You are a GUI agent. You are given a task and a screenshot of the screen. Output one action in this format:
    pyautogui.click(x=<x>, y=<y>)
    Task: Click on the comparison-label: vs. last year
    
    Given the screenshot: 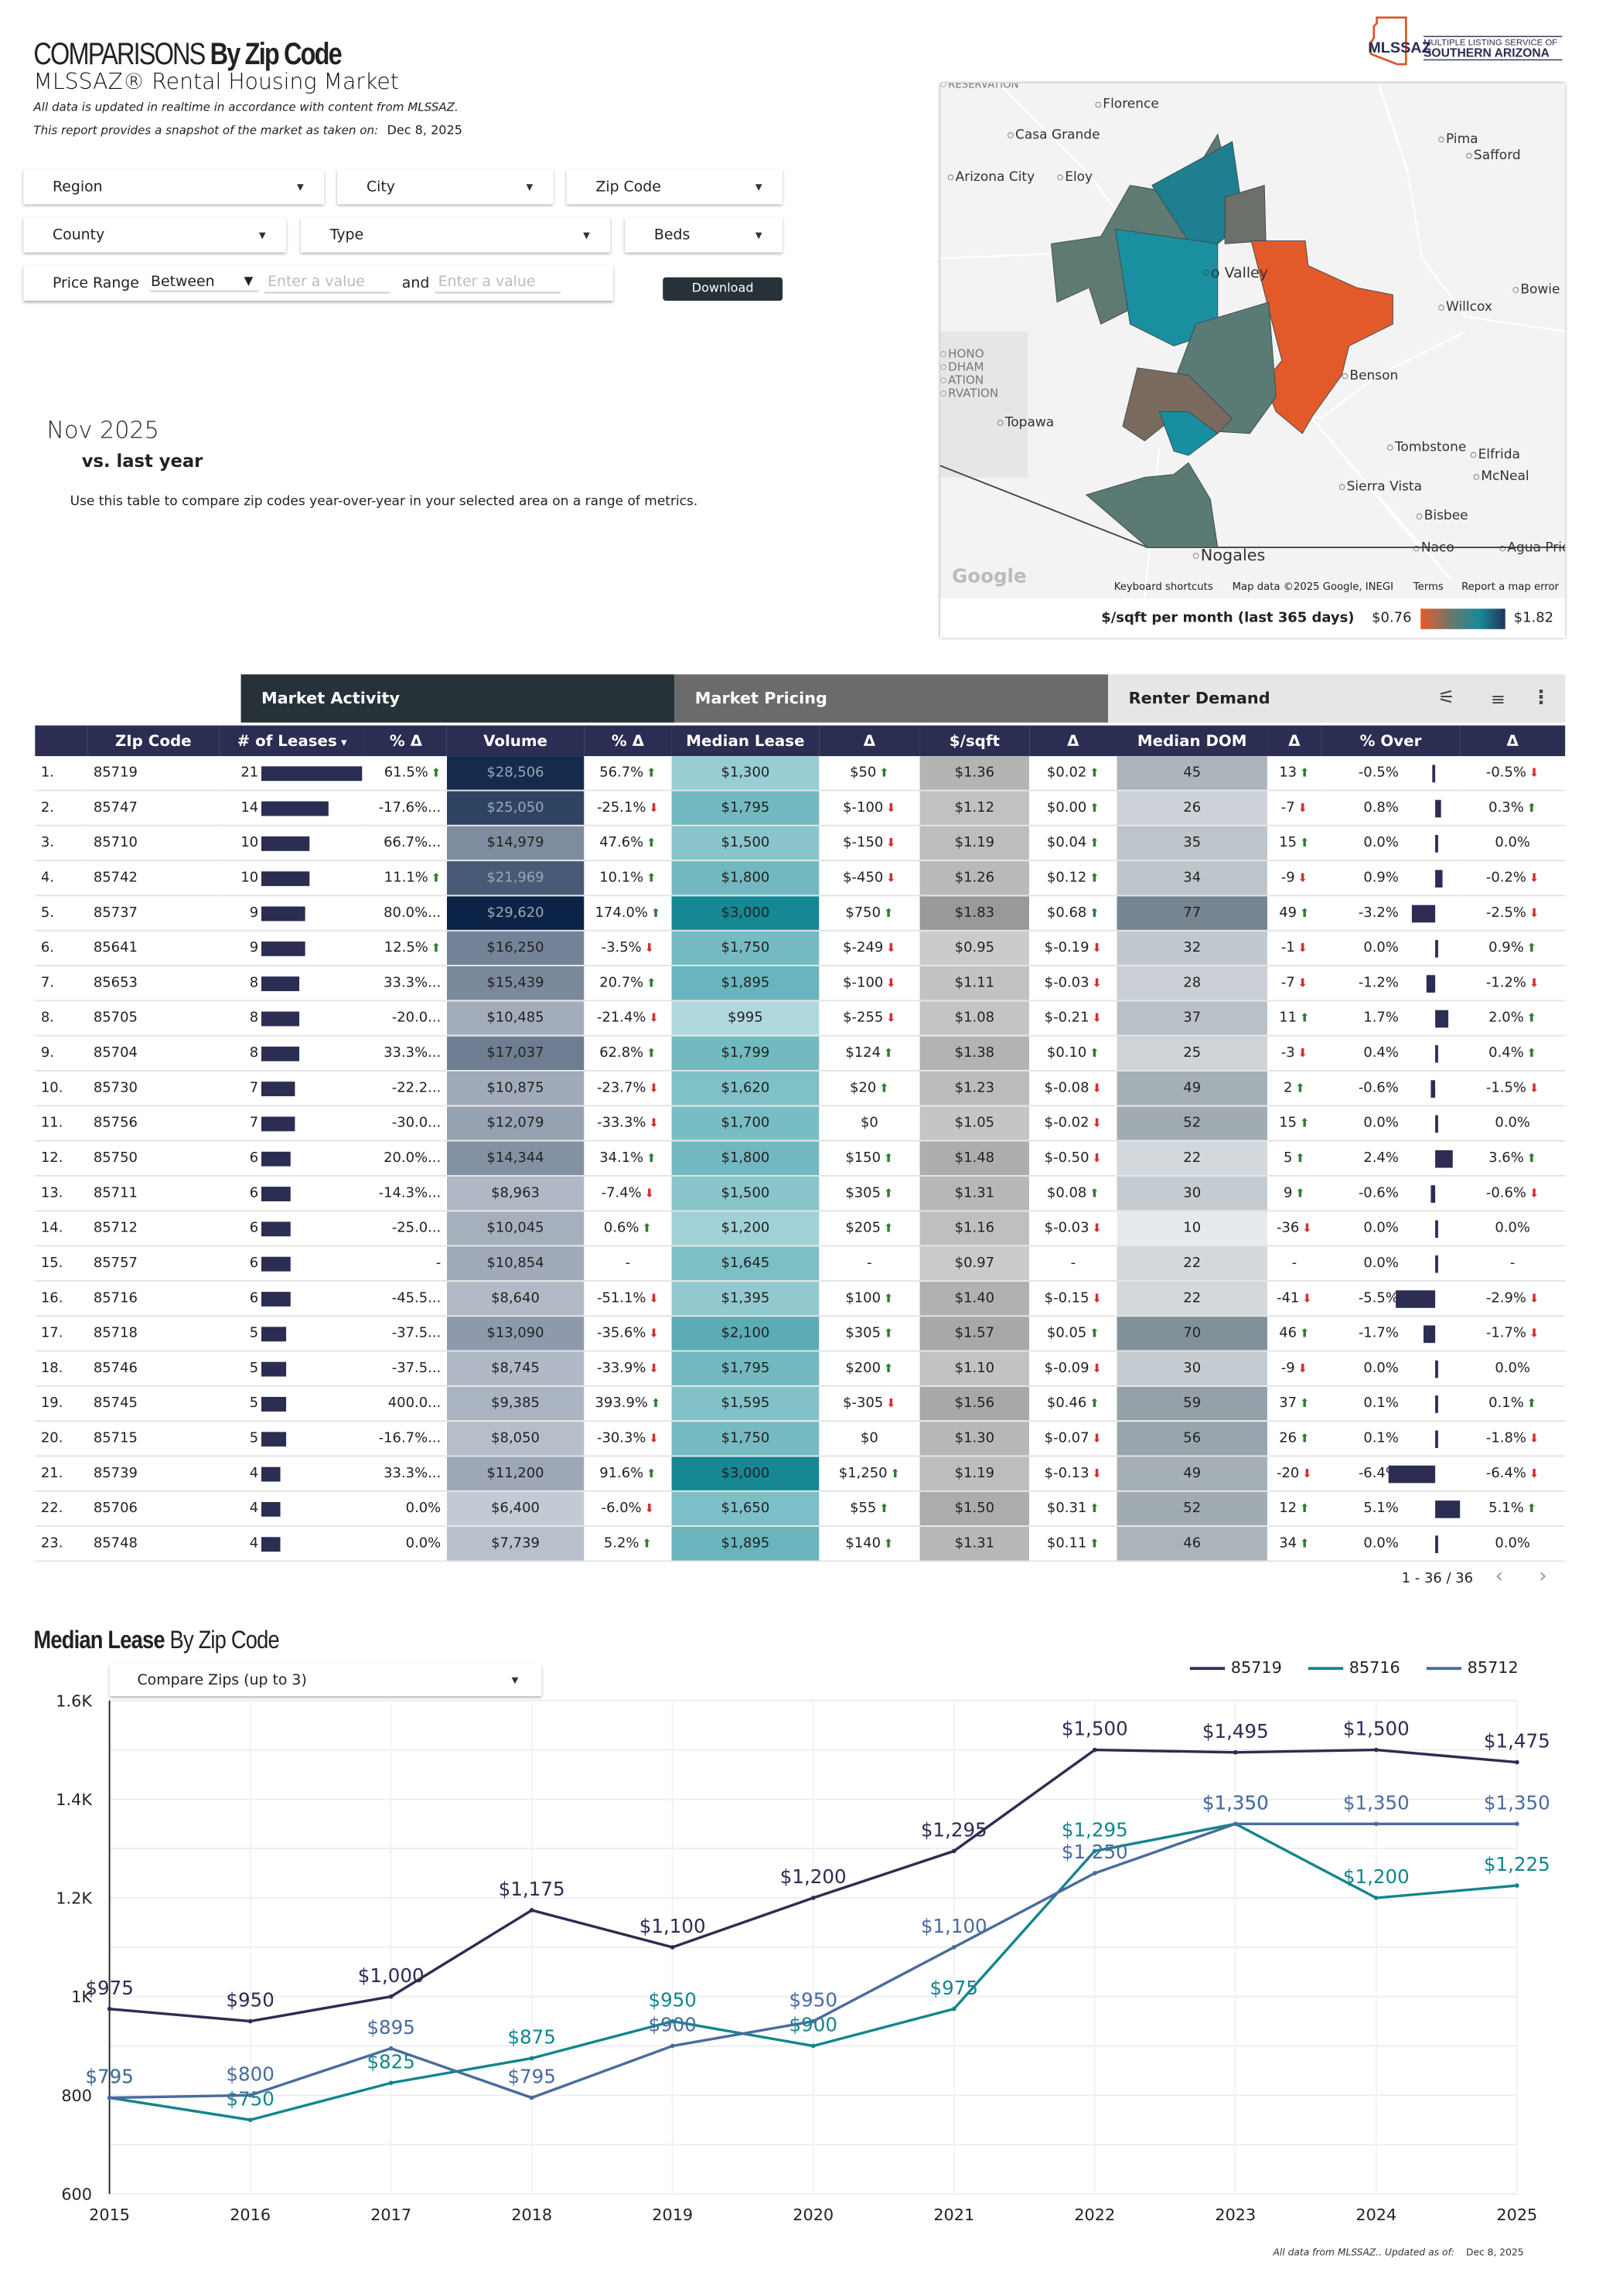 What is the action you would take?
    pyautogui.click(x=142, y=461)
    